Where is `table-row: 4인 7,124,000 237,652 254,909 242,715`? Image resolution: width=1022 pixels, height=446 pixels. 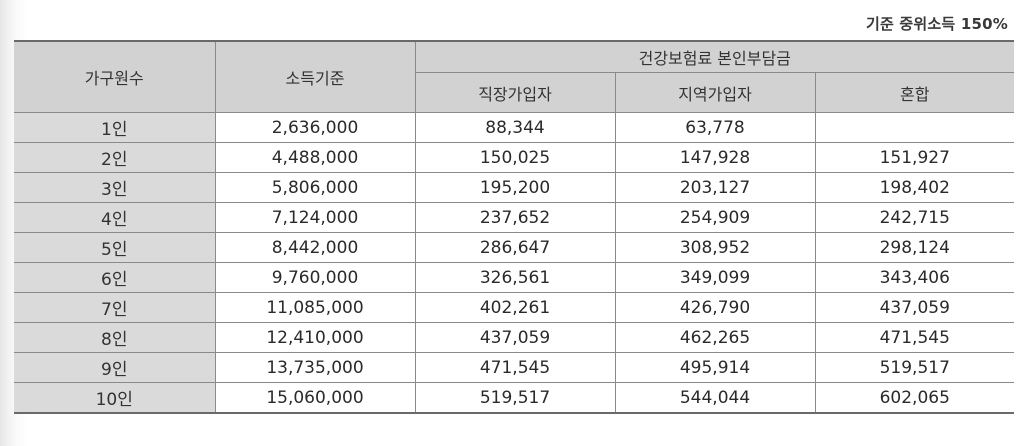 table-row: 4인 7,124,000 237,652 254,909 242,715 is located at coordinates (514, 217).